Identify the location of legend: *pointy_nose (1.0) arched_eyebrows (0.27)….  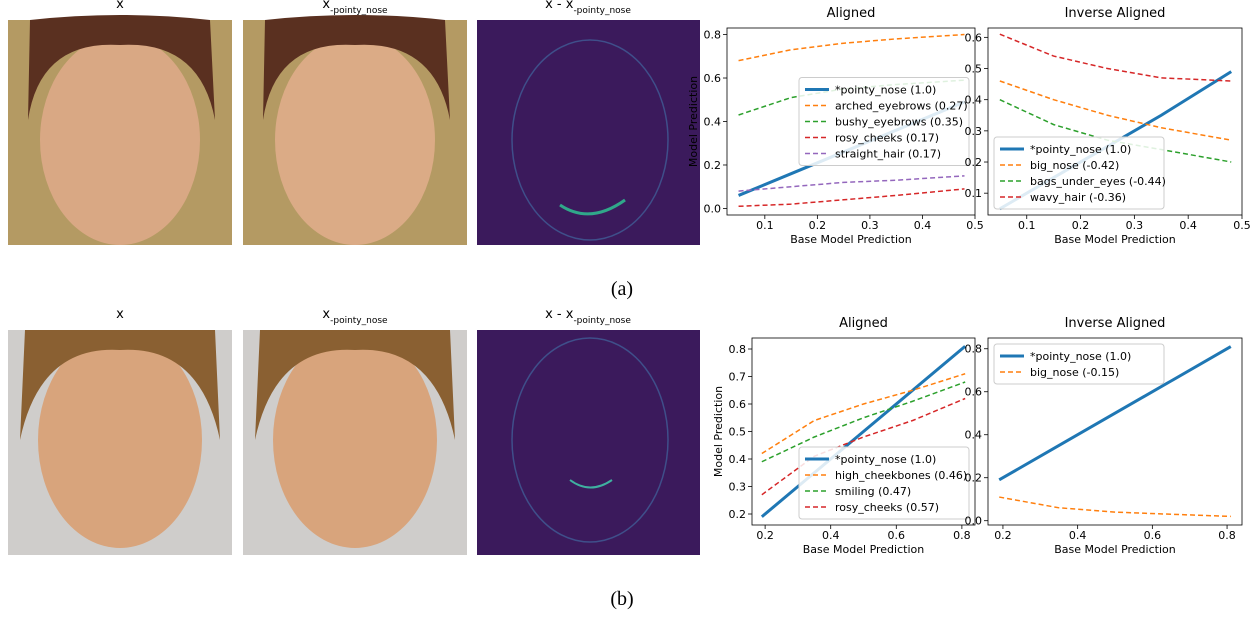
(884, 121).